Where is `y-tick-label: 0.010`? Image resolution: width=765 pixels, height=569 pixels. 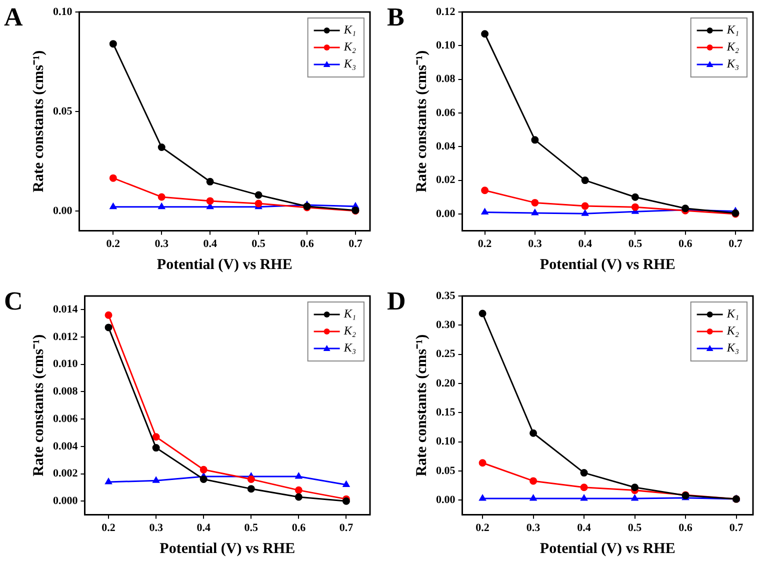
y-tick-label: 0.010 is located at coordinates (65, 364).